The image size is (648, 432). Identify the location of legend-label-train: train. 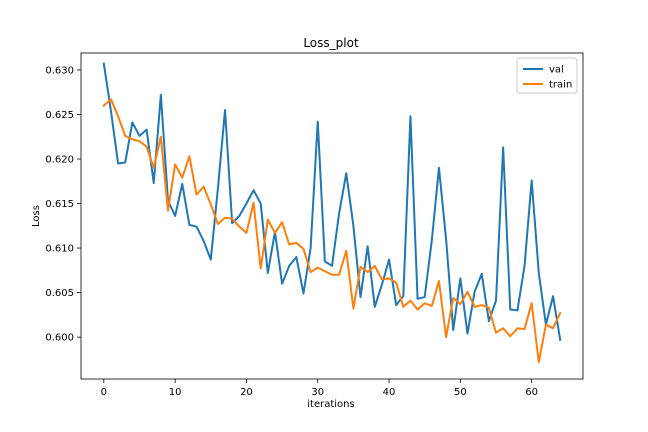
(560, 85).